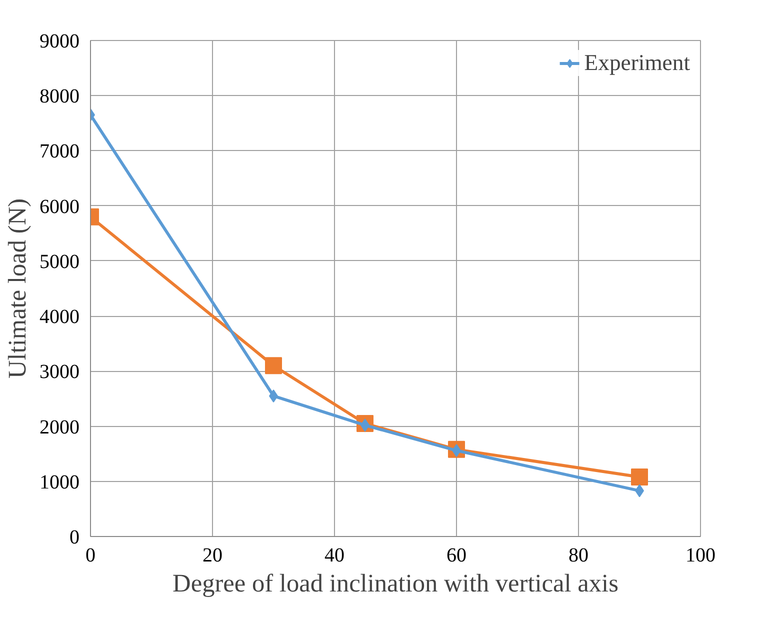 Image resolution: width=766 pixels, height=619 pixels. Describe the element at coordinates (60, 41) in the screenshot. I see `y-tick-label: 9000` at that location.